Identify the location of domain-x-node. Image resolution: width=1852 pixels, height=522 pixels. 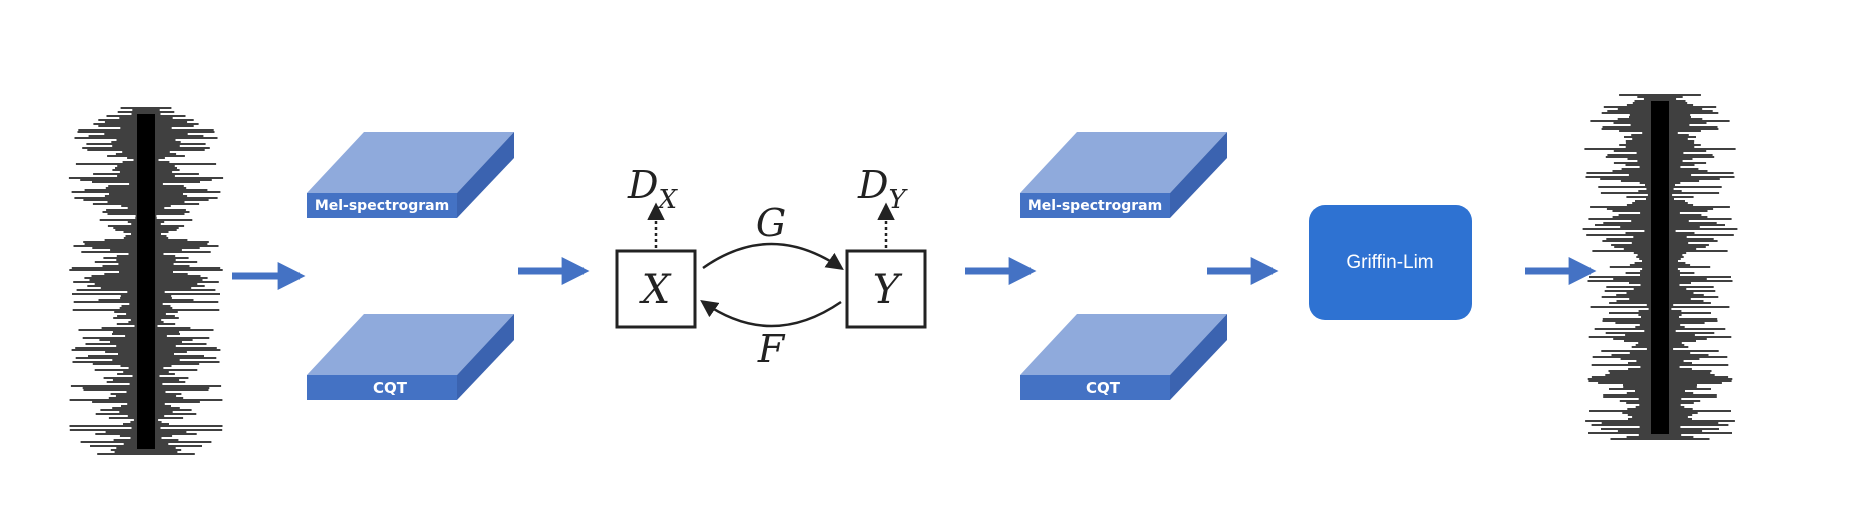
(656, 289).